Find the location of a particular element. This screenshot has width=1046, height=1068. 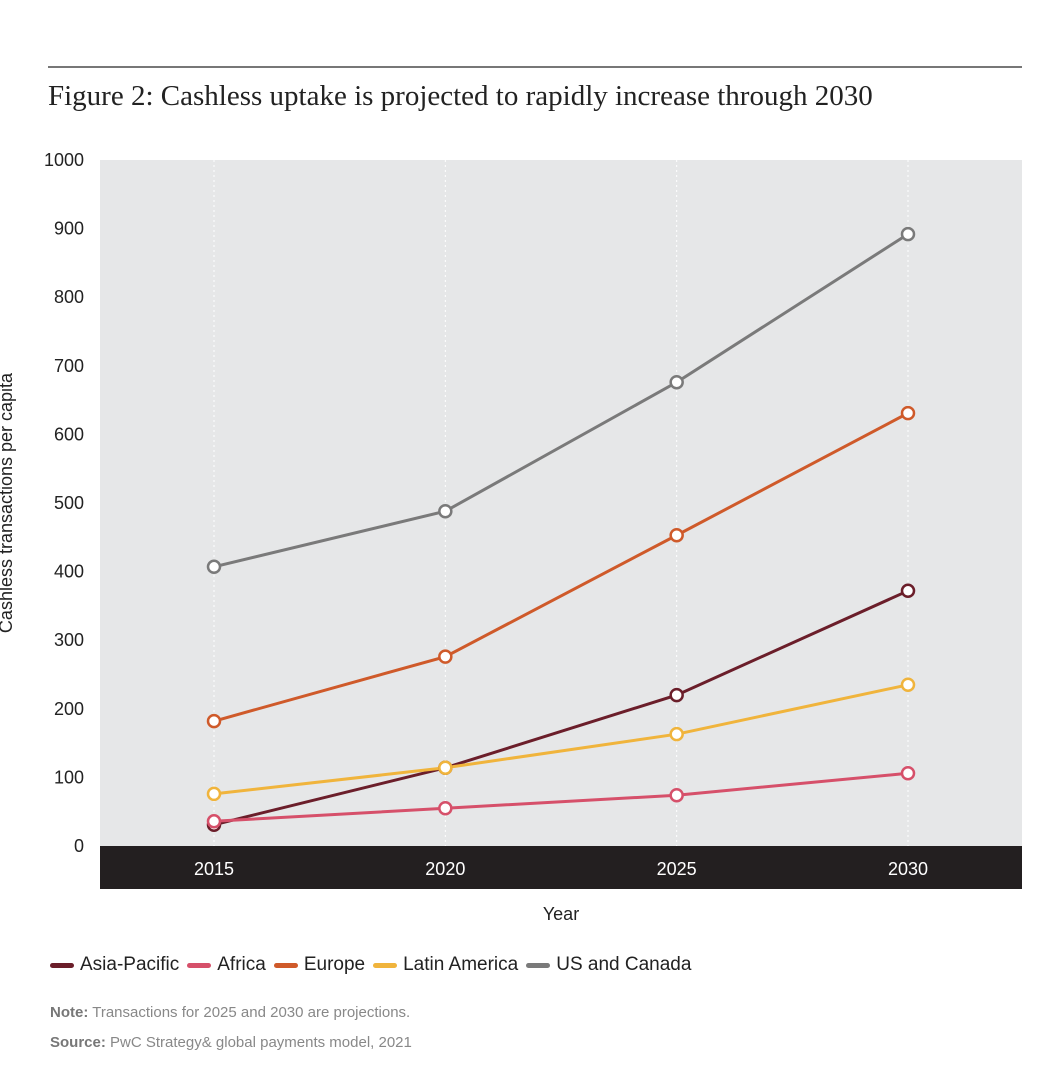

y-tick-label: 300 is located at coordinates (69, 640).